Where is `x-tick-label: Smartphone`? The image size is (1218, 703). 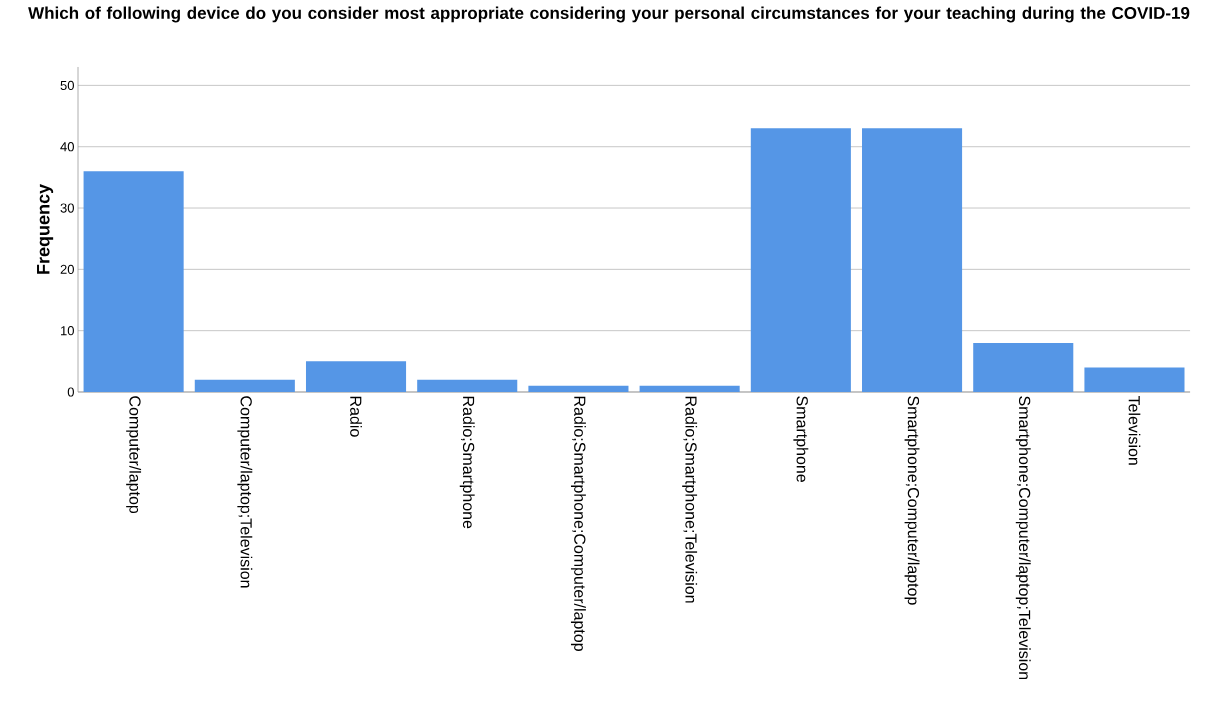
x-tick-label: Smartphone is located at coordinates (801, 439).